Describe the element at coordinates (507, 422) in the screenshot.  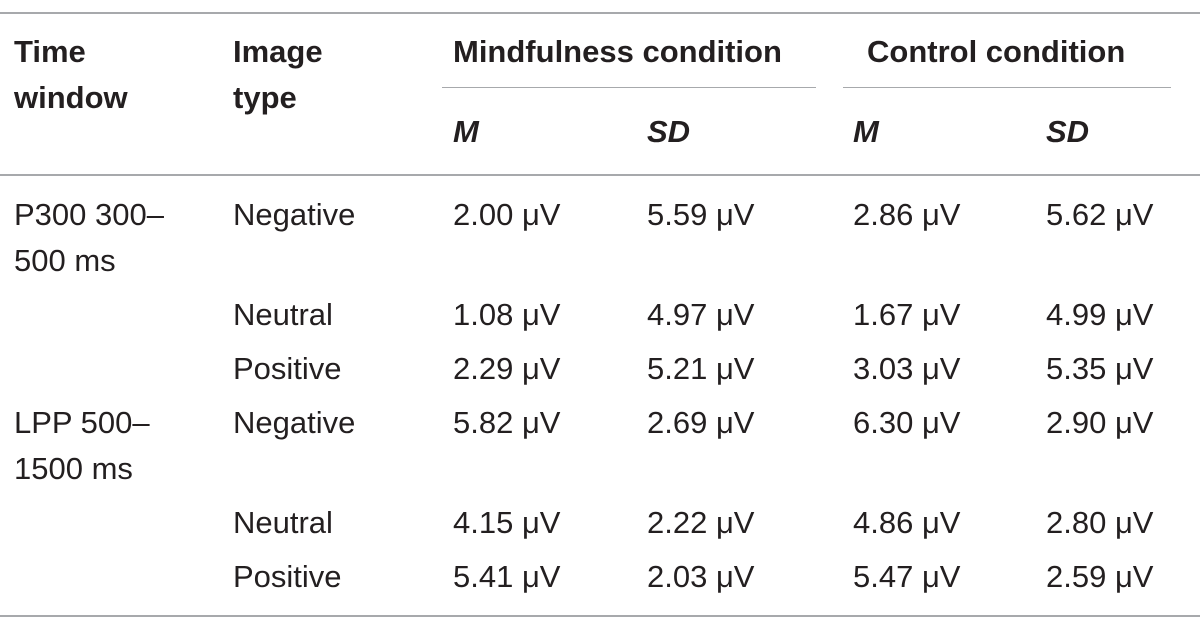
I see `row4-mindfulness-m: 5.82 μV` at that location.